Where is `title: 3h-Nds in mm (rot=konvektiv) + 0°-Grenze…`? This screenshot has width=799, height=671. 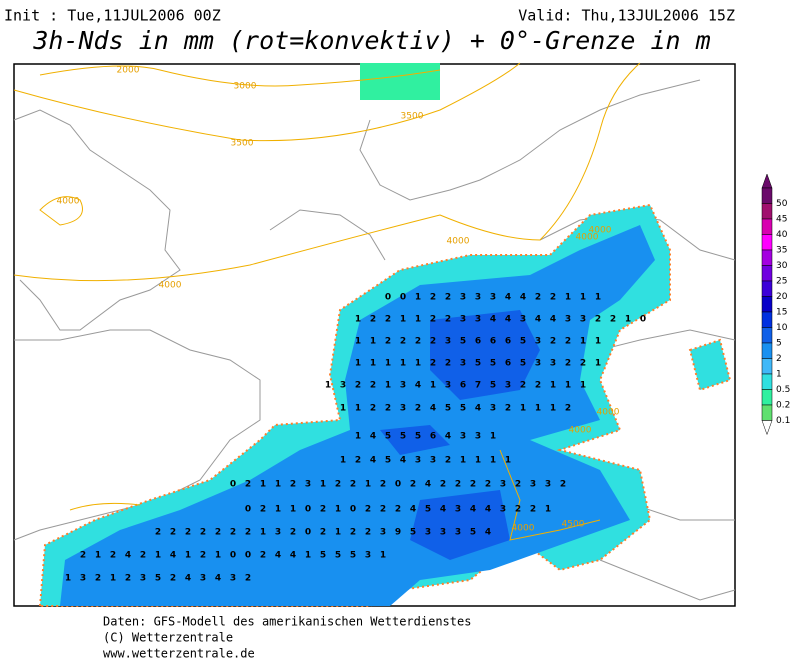 title: 3h-Nds in mm (rot=konvektiv) + 0°-Grenze… is located at coordinates (371, 40).